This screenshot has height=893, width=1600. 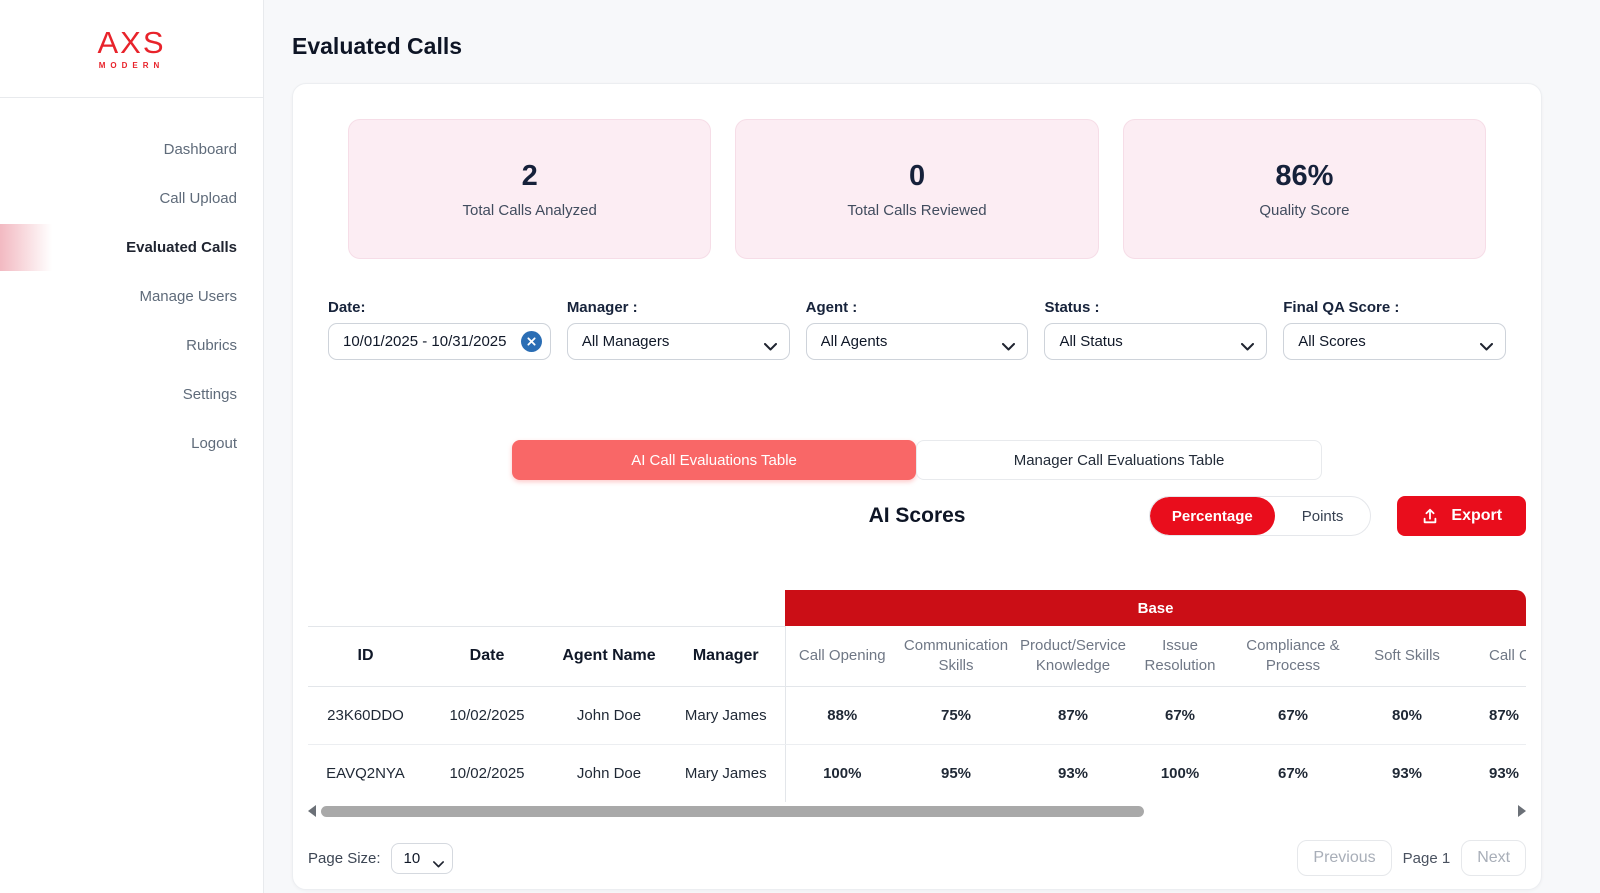 What do you see at coordinates (211, 345) in the screenshot?
I see `sidebar-item-rubrics: Rubrics` at bounding box center [211, 345].